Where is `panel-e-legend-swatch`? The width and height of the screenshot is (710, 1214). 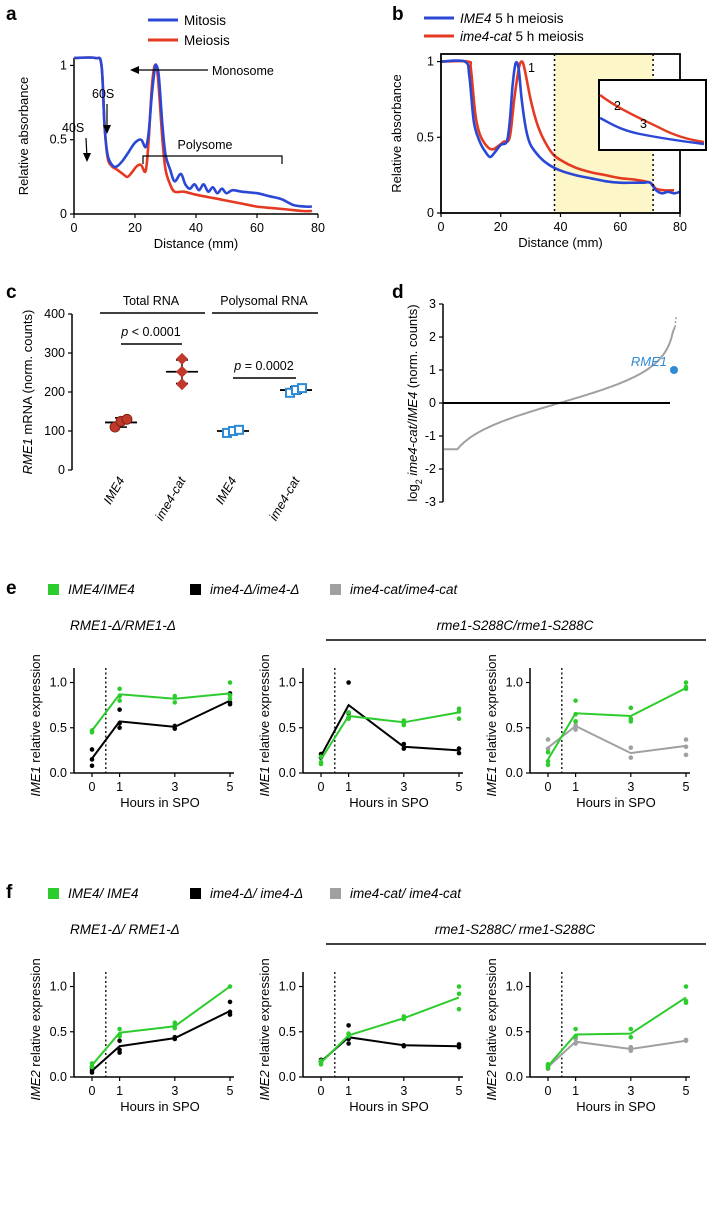
panel-e-legend-swatch is located at coordinates (335, 589).